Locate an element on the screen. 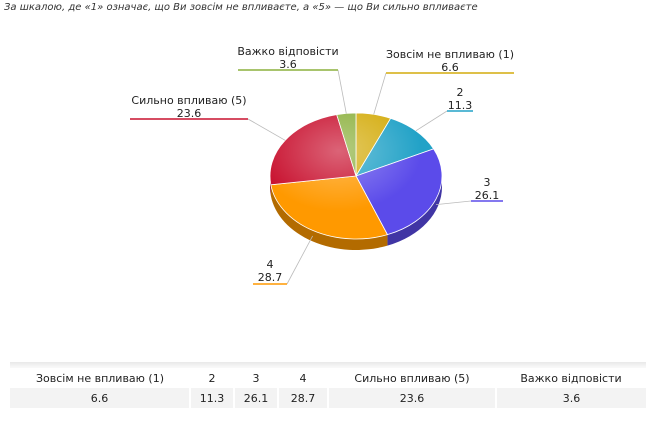 This screenshot has height=422, width=656. pie-slice-label: Зовсім не впливаю (1)6.6 is located at coordinates (444, 80).